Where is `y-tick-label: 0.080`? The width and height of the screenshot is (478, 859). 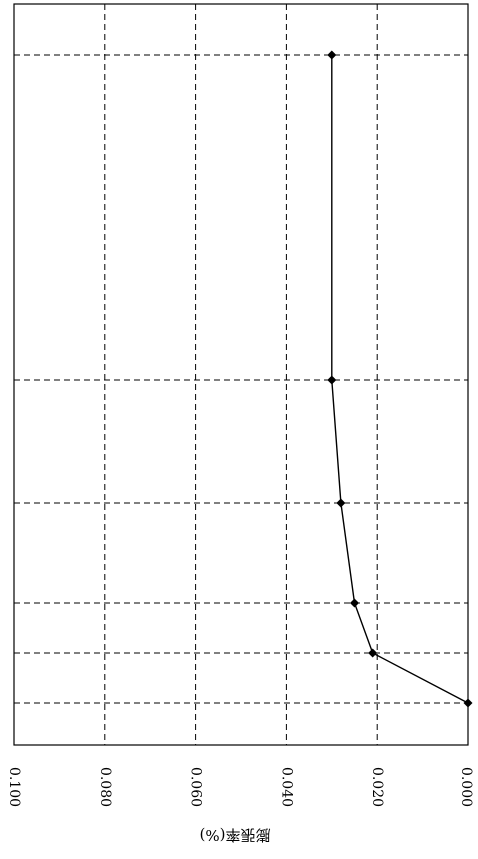
y-tick-label: 0.080 is located at coordinates (105, 787).